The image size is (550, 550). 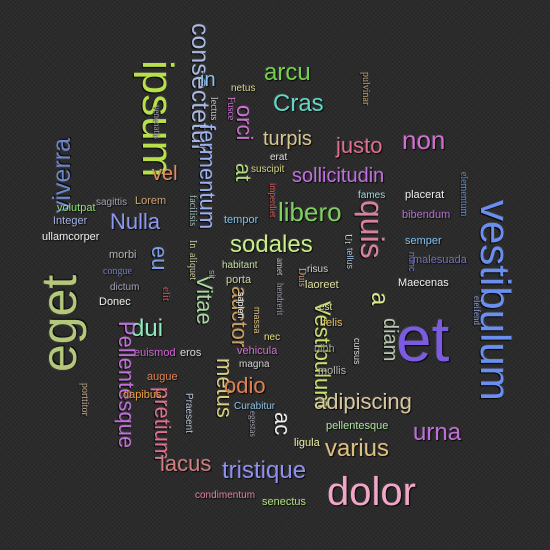 What do you see at coordinates (245, 385) in the screenshot?
I see `word-odio: odio` at bounding box center [245, 385].